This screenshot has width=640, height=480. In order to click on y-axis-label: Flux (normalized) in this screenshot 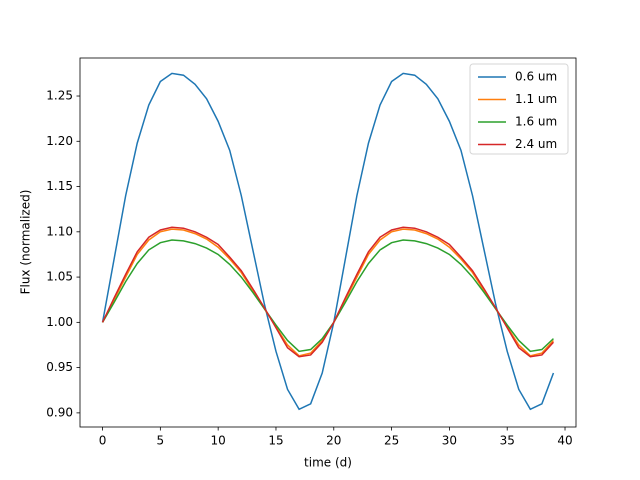, I will do `click(26, 242)`.